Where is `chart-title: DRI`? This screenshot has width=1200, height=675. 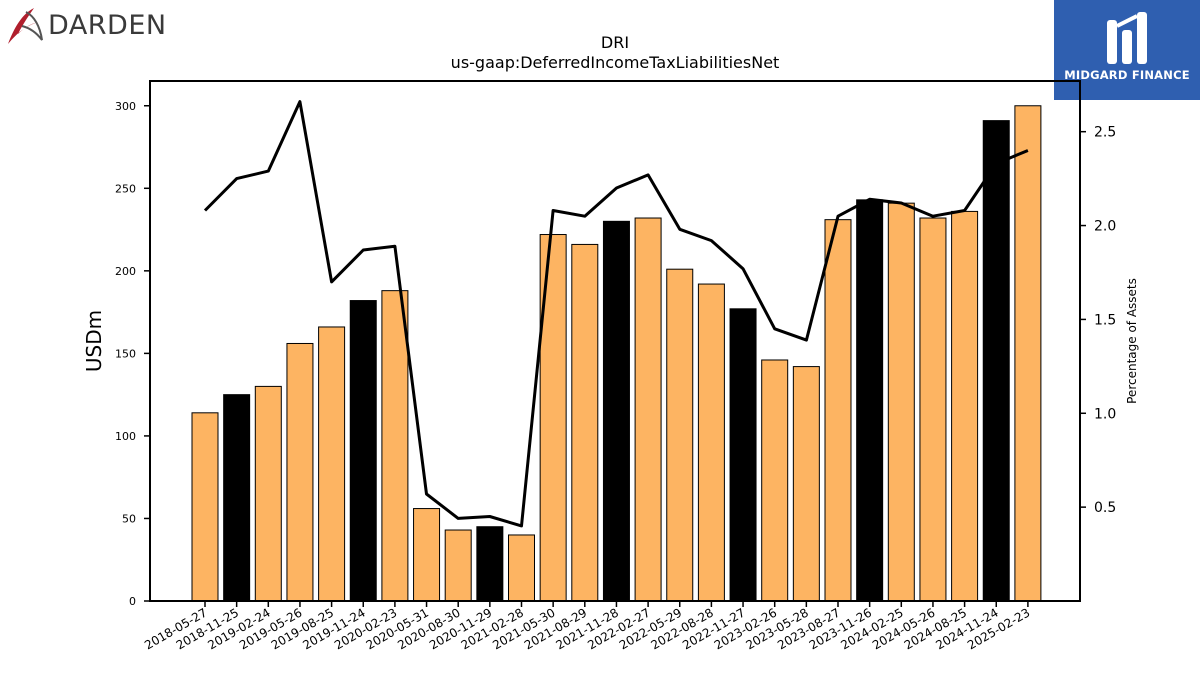 chart-title: DRI is located at coordinates (615, 42).